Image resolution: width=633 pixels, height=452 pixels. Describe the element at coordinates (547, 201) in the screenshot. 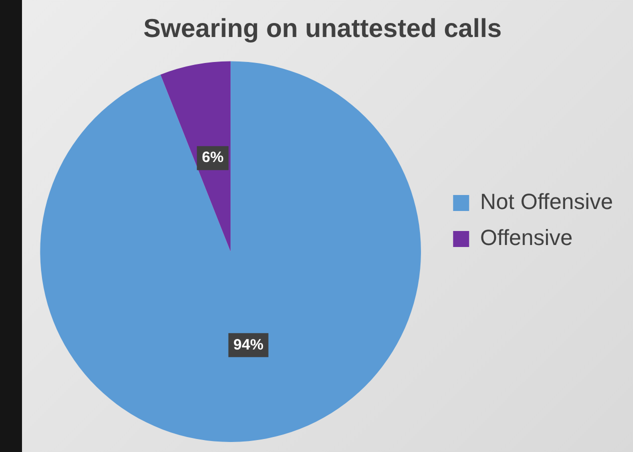

I see `legend-label: Not Offensive` at that location.